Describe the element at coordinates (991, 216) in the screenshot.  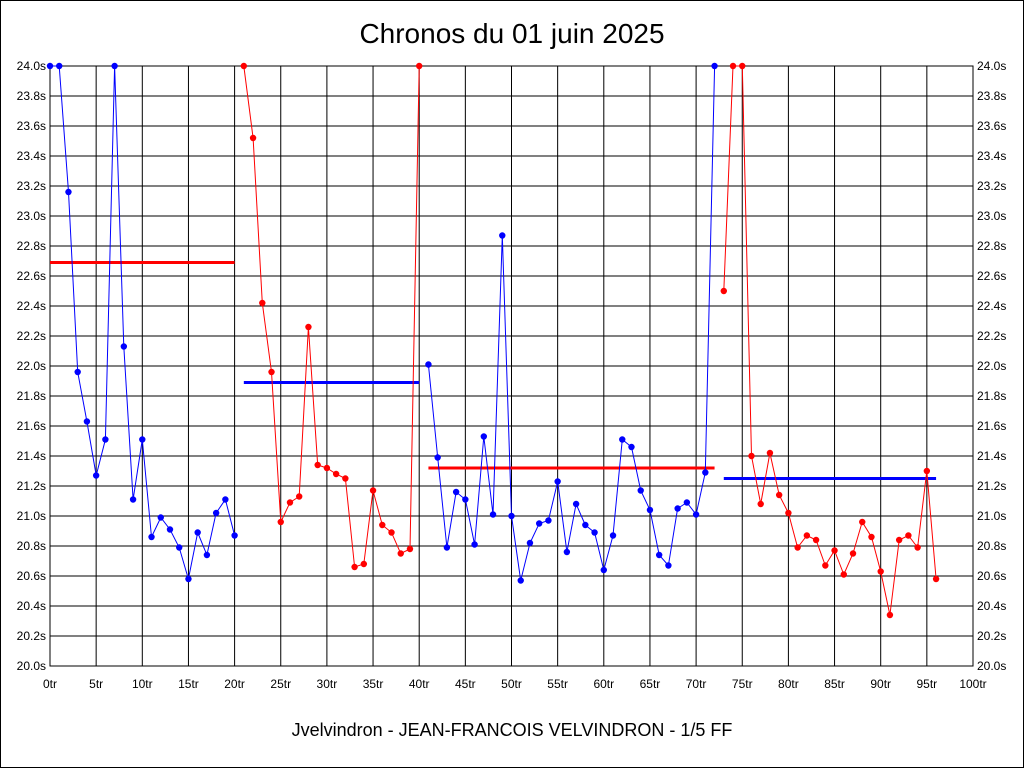
I see `y-tick-label-right-15: 23.0s` at that location.